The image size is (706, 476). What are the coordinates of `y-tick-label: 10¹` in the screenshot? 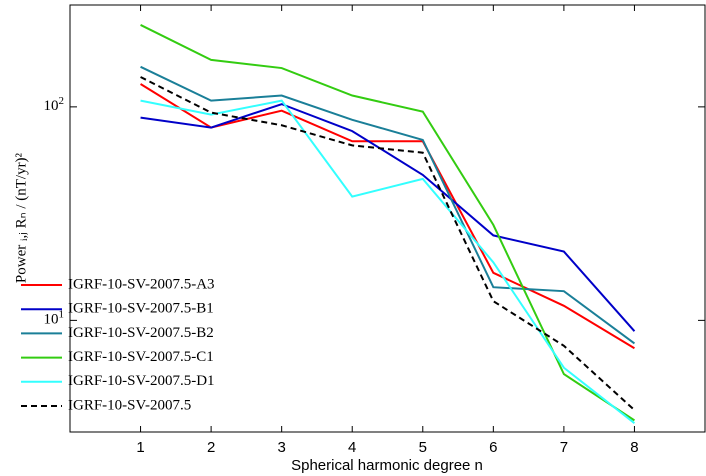 It's located at (54, 318).